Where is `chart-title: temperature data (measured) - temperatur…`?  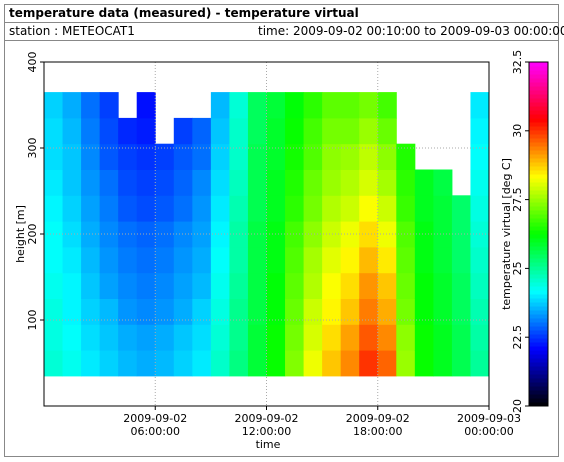 chart-title: temperature data (measured) - temperatur… is located at coordinates (184, 13).